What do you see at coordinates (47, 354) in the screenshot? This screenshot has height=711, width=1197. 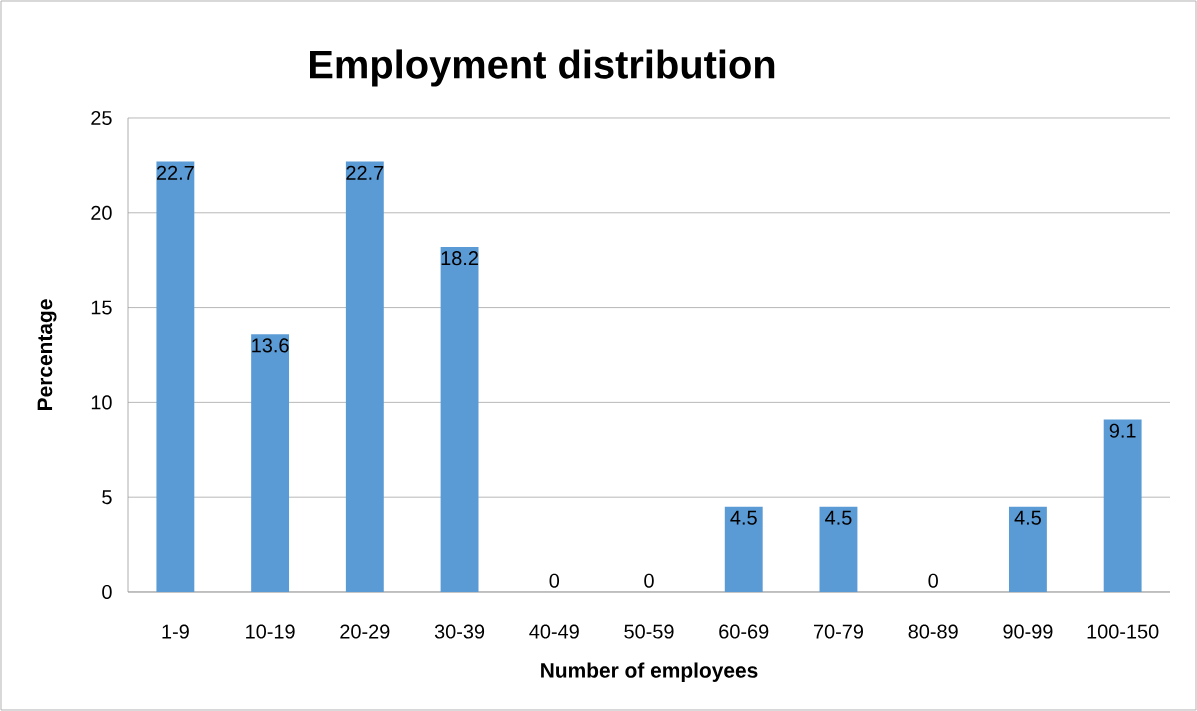 I see `y-axis-title: Percentage` at bounding box center [47, 354].